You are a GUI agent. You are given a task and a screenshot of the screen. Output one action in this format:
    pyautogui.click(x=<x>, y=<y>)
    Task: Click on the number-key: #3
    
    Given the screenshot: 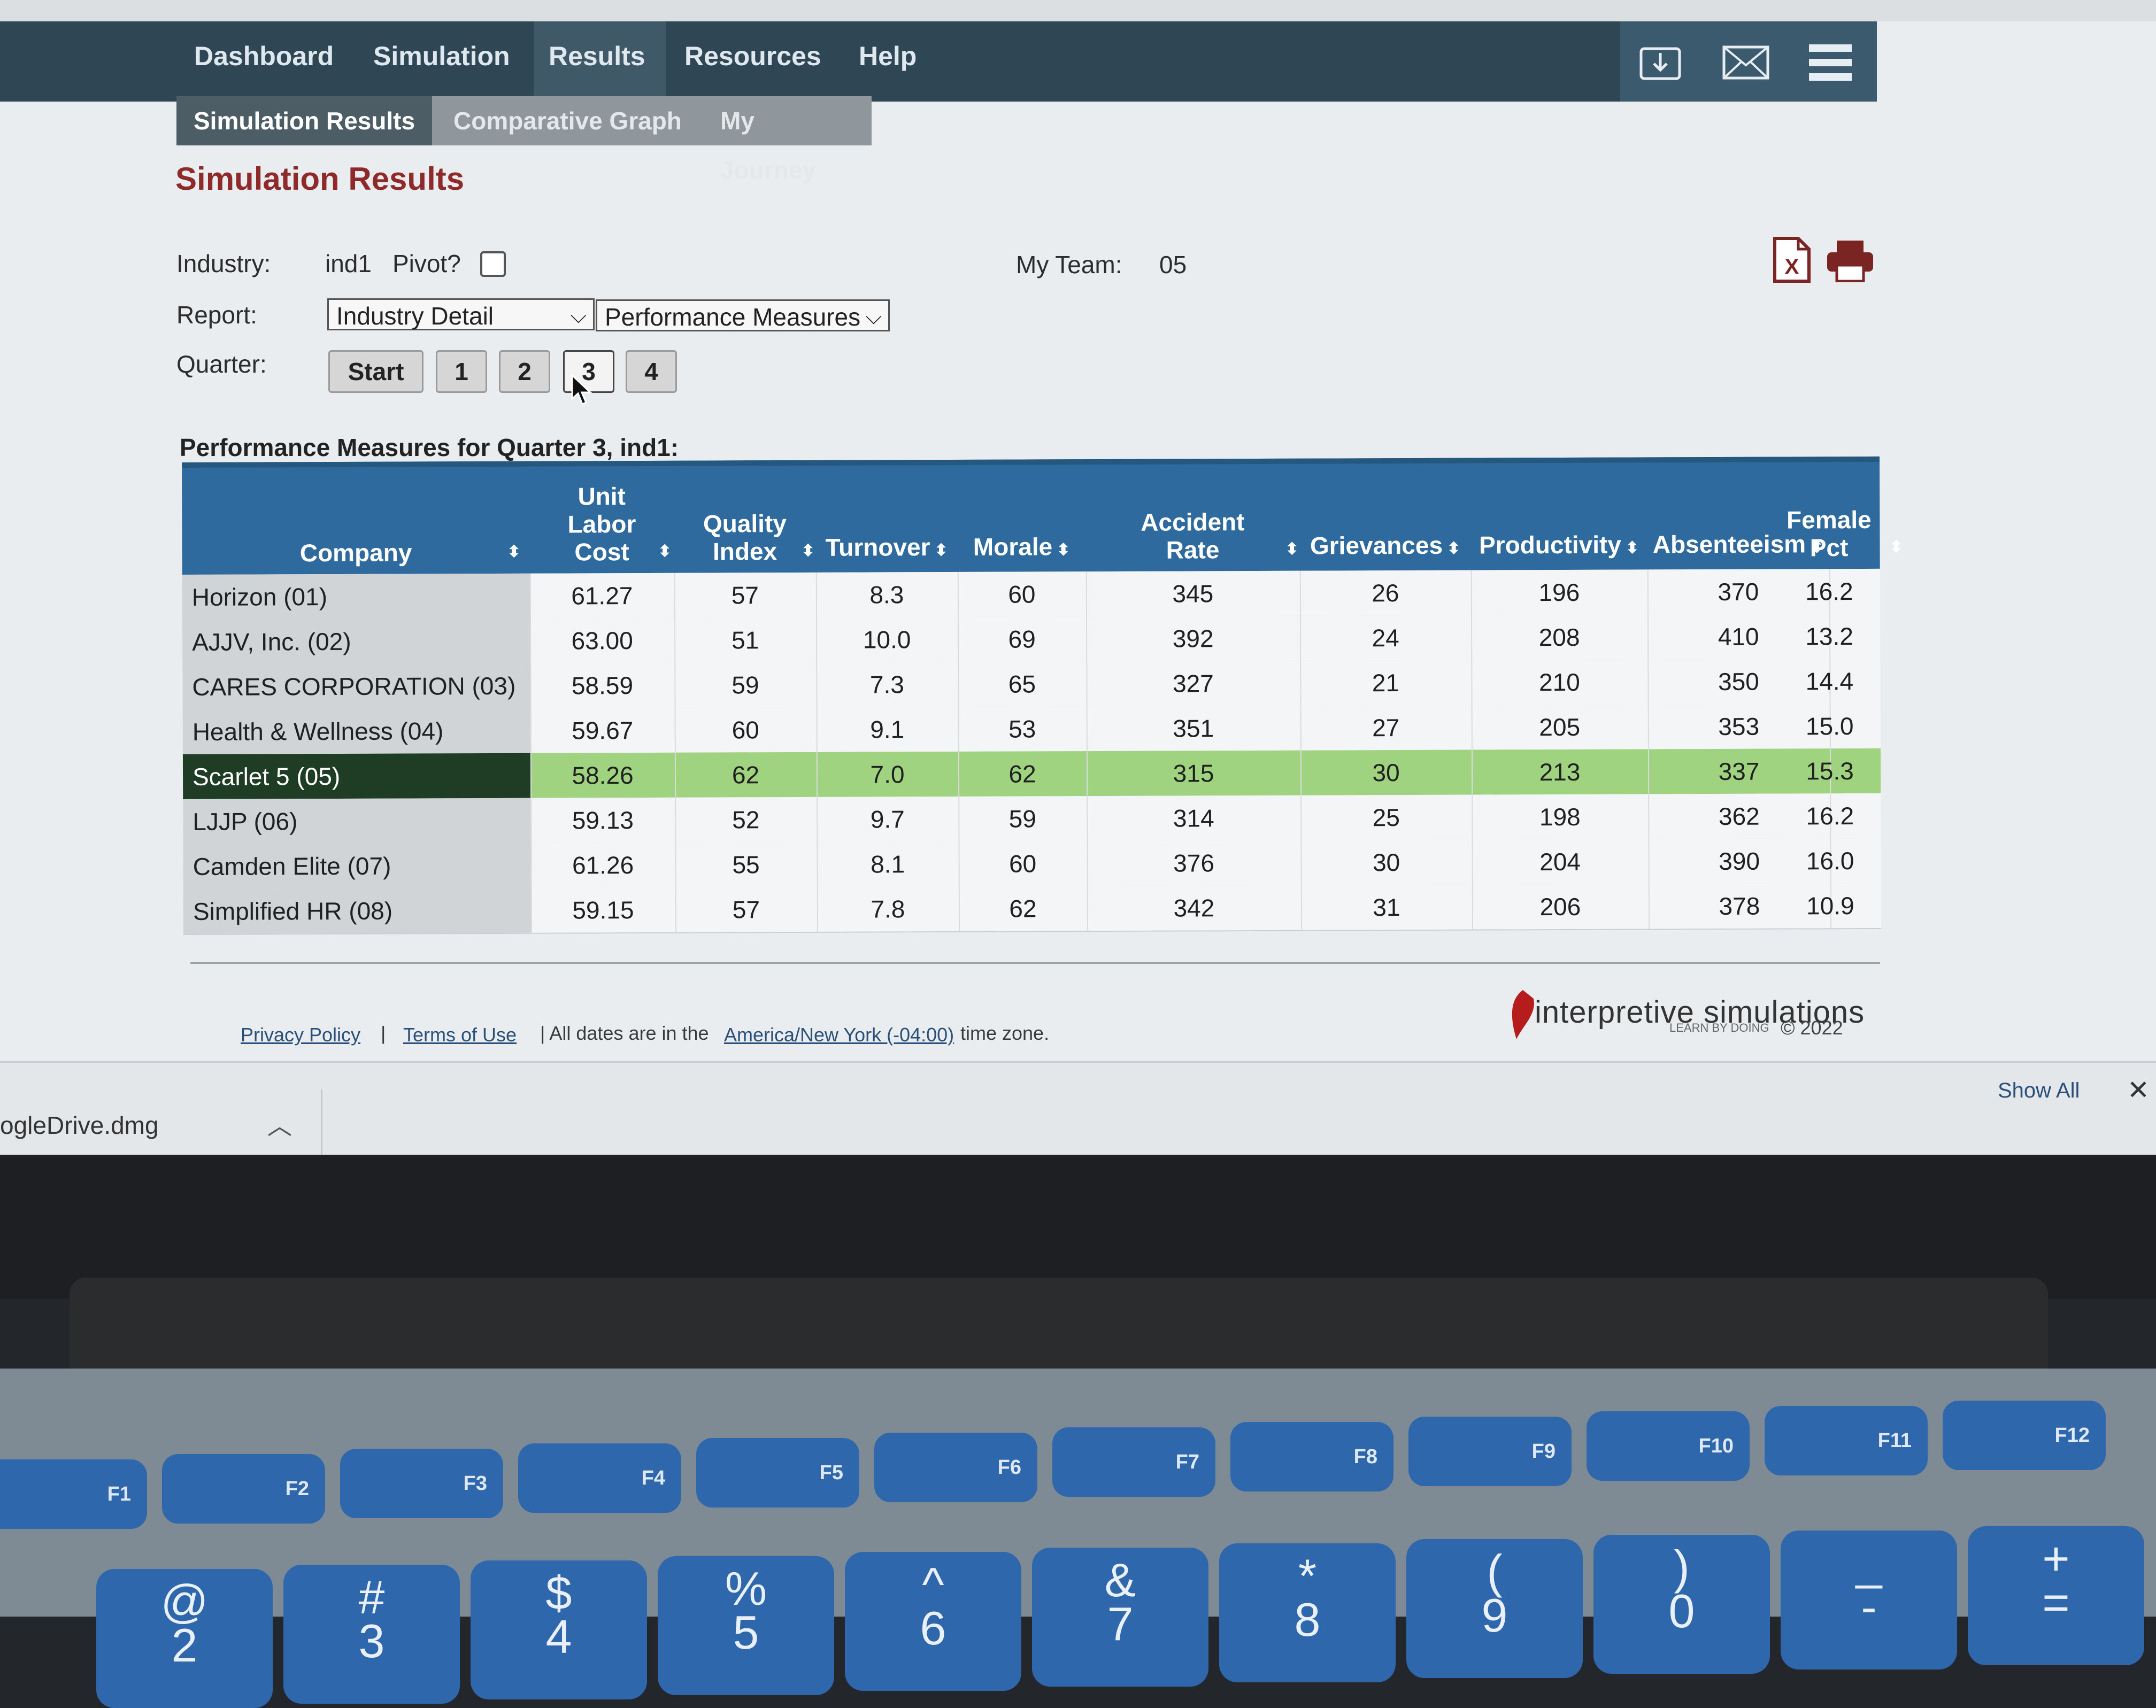 What is the action you would take?
    pyautogui.click(x=371, y=1634)
    